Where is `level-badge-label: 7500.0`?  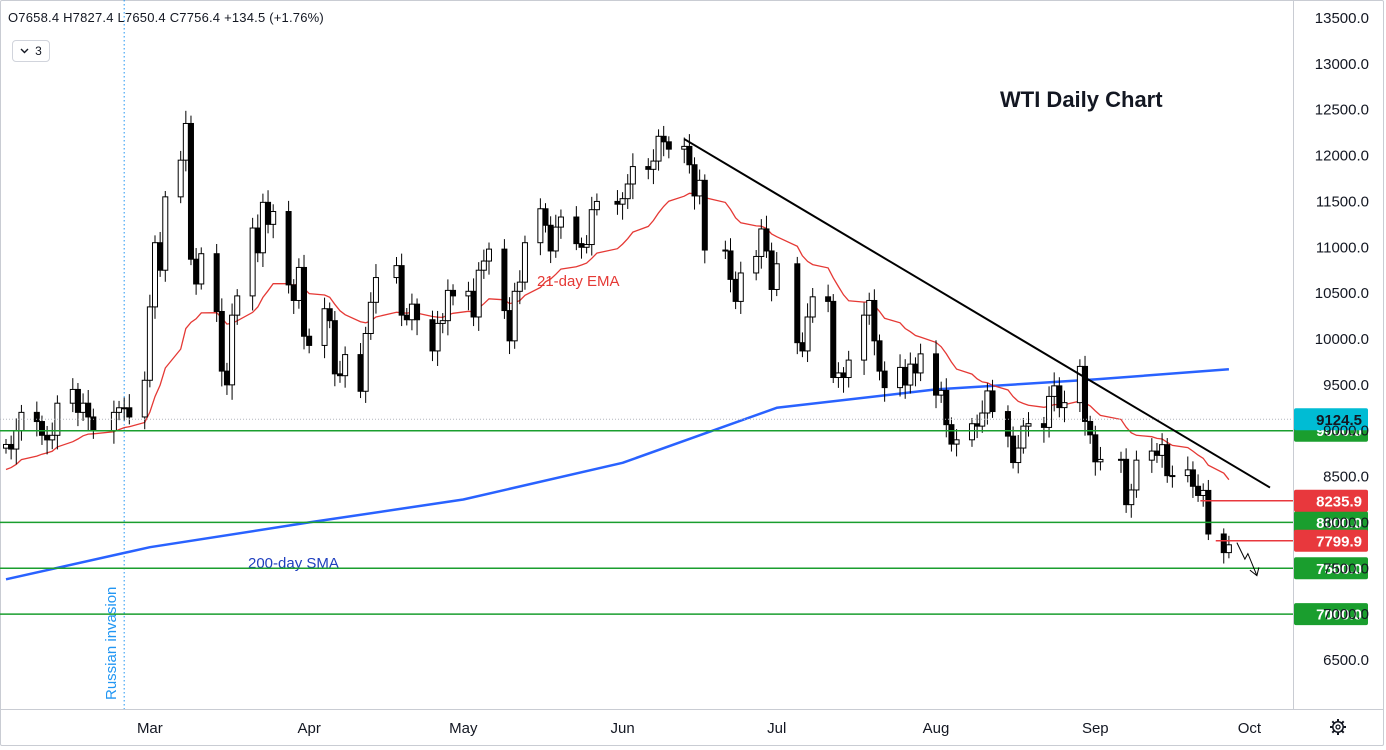 level-badge-label: 7500.0 is located at coordinates (1339, 569).